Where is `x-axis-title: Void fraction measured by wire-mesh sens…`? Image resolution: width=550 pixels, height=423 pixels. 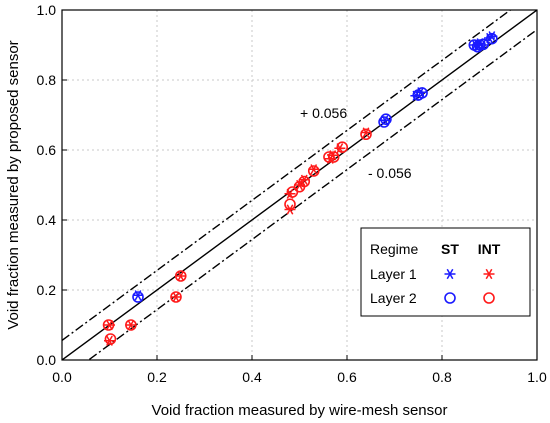 x-axis-title: Void fraction measured by wire-mesh sens… is located at coordinates (300, 410).